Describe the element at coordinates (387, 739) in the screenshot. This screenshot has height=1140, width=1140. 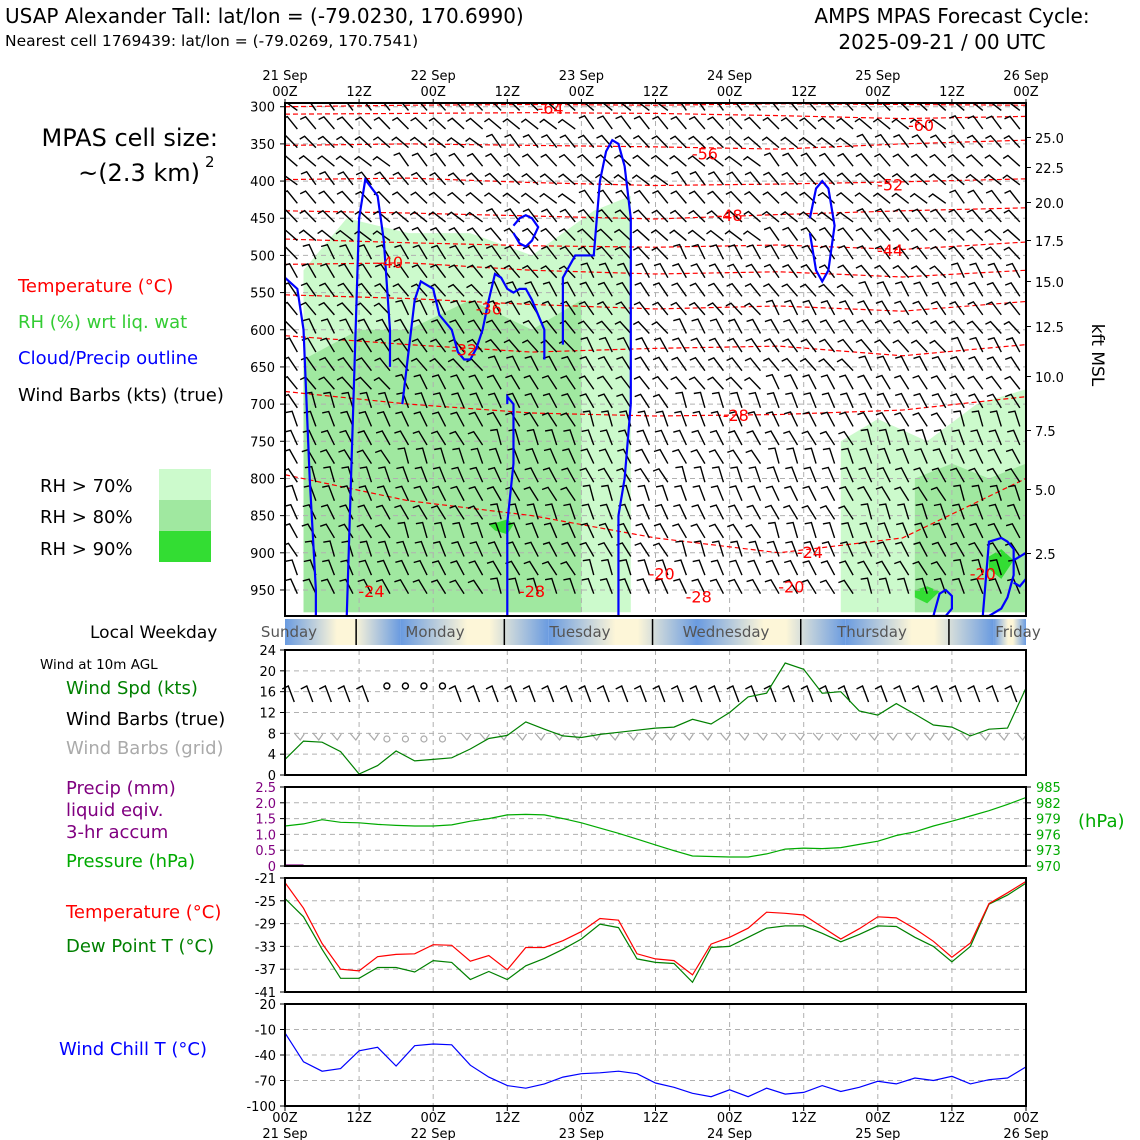
I see `calm-circle-grid` at that location.